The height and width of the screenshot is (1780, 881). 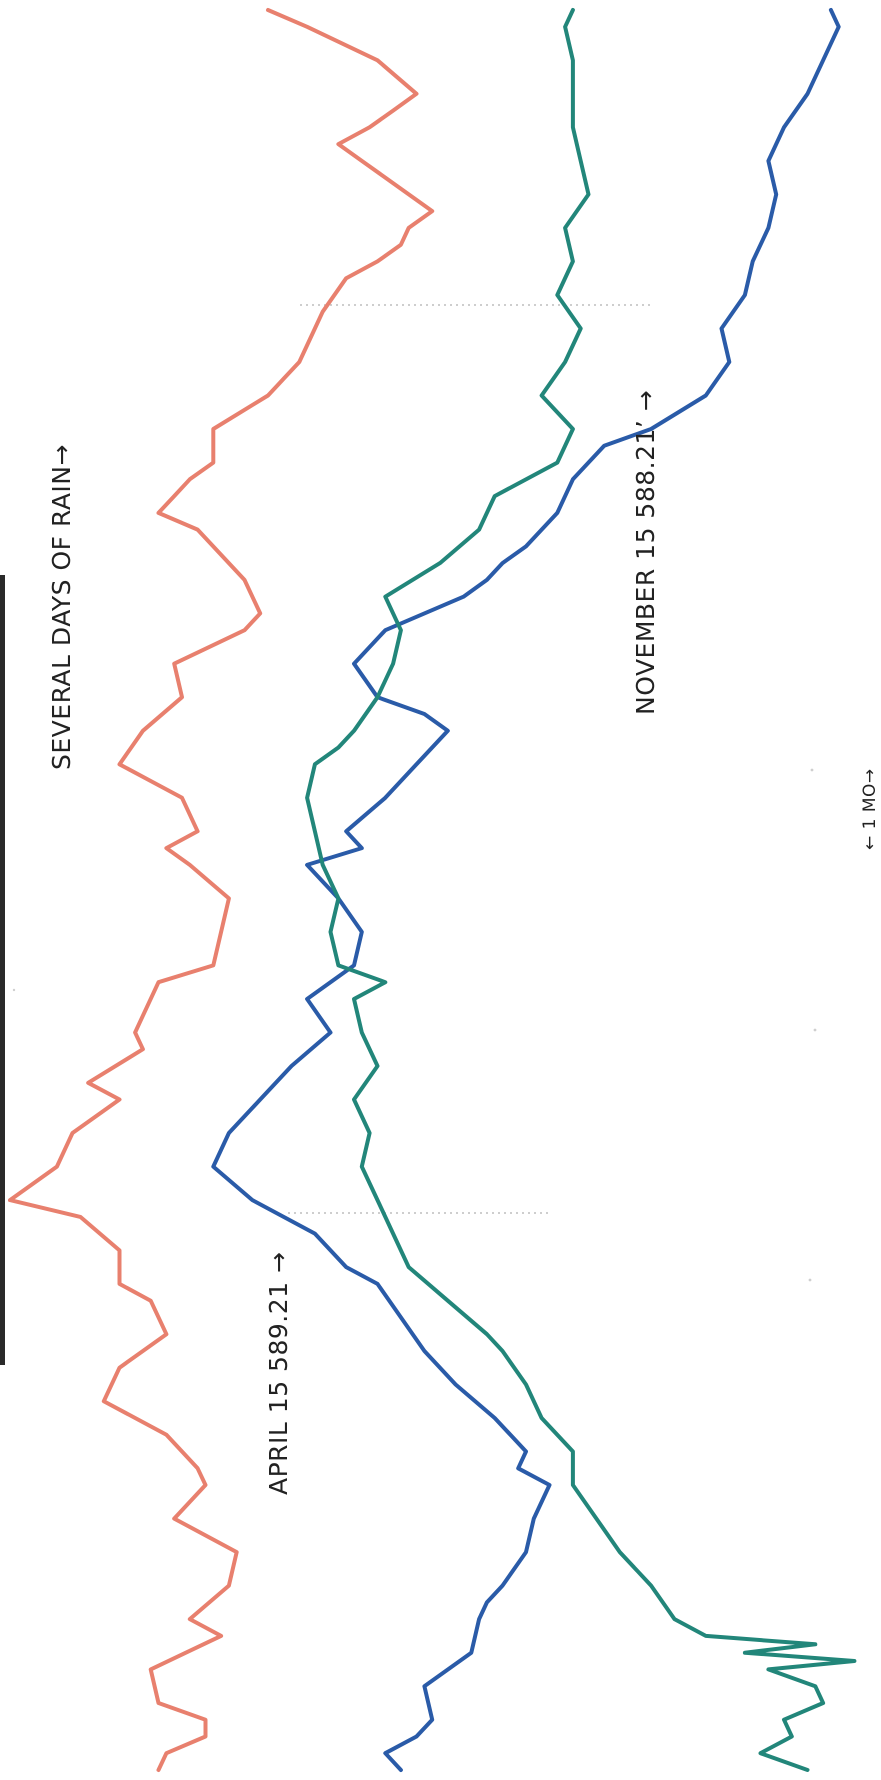 What do you see at coordinates (645, 552) in the screenshot?
I see `annotation-november: NOVEMBER 15 588.21’ →` at bounding box center [645, 552].